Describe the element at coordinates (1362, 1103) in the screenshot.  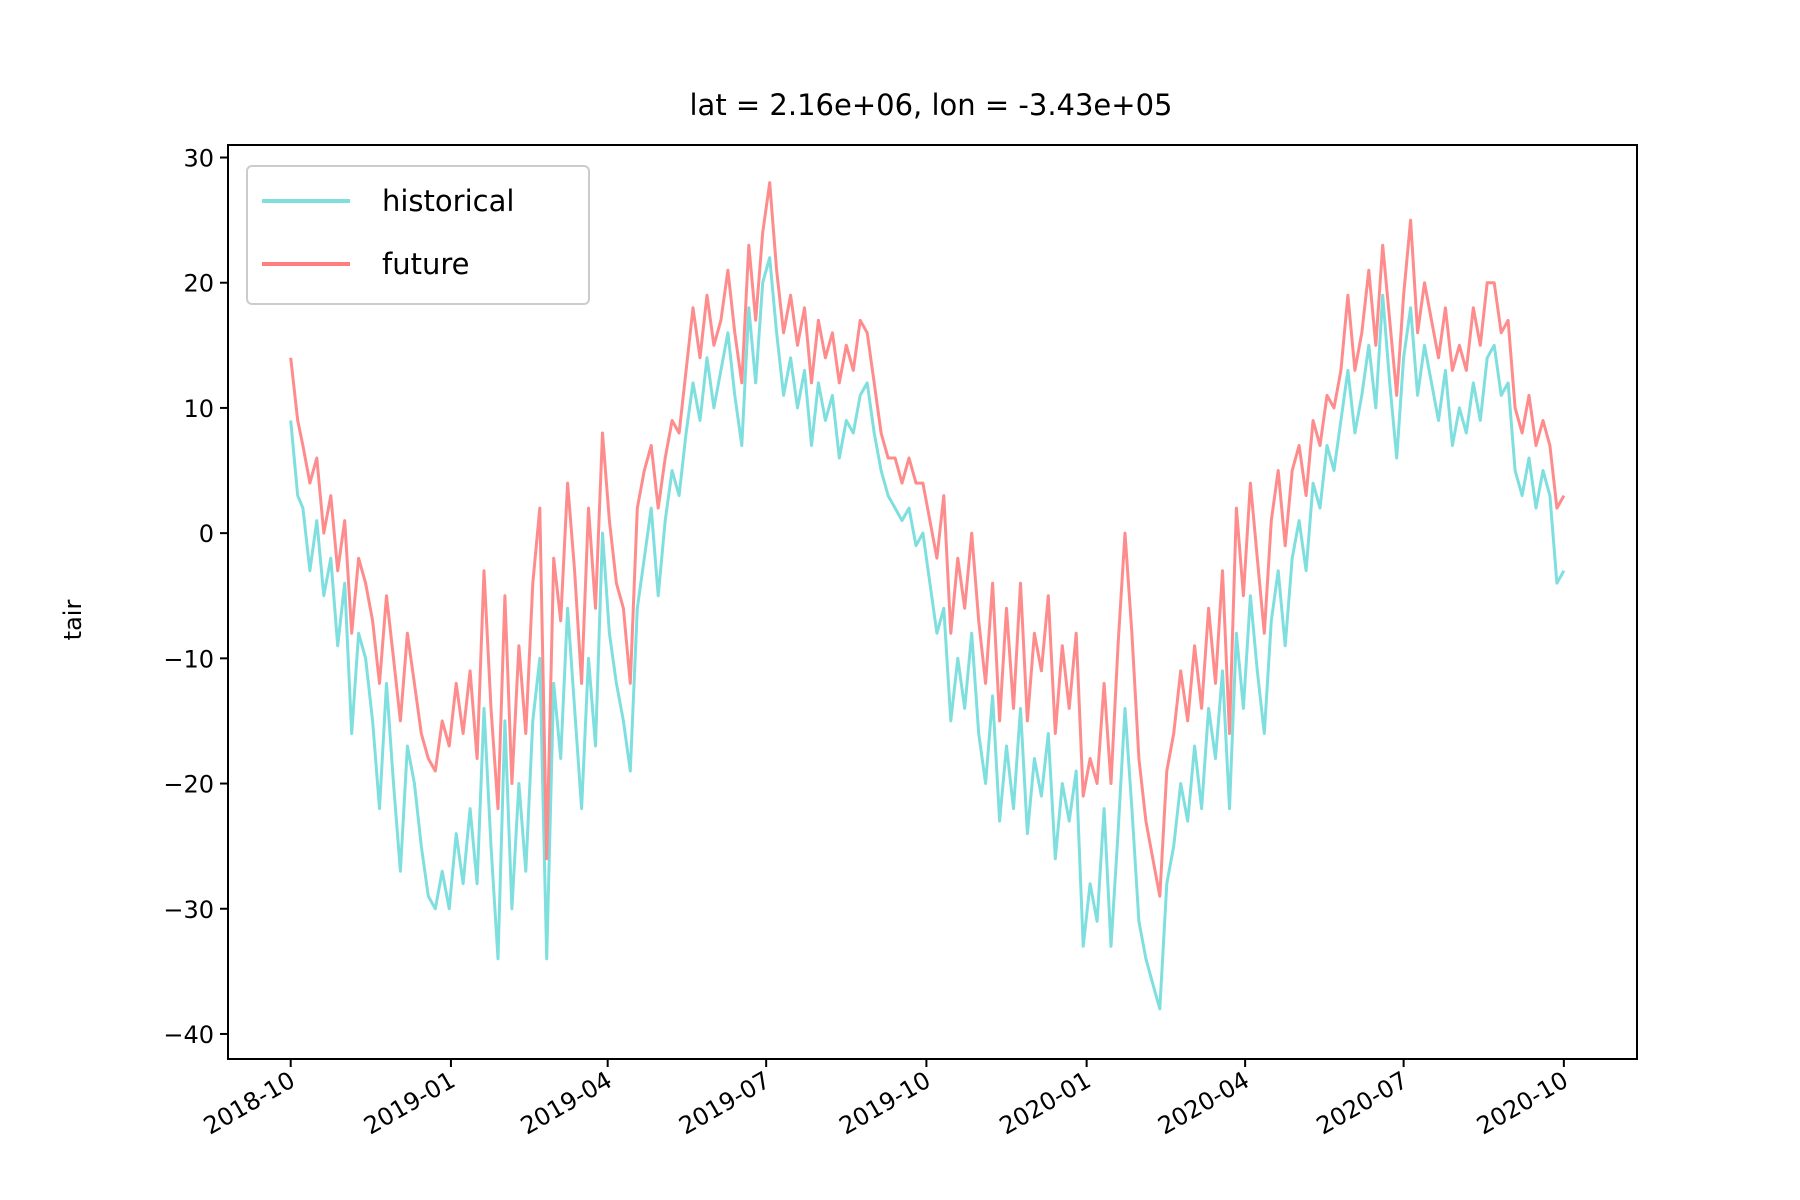
I see `x-tick-label: 2020-07` at that location.